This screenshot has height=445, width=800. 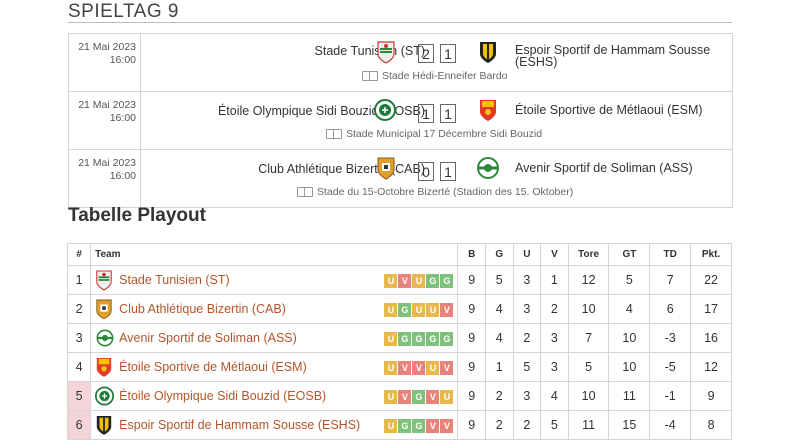 I want to click on rank: 2, so click(x=79, y=309).